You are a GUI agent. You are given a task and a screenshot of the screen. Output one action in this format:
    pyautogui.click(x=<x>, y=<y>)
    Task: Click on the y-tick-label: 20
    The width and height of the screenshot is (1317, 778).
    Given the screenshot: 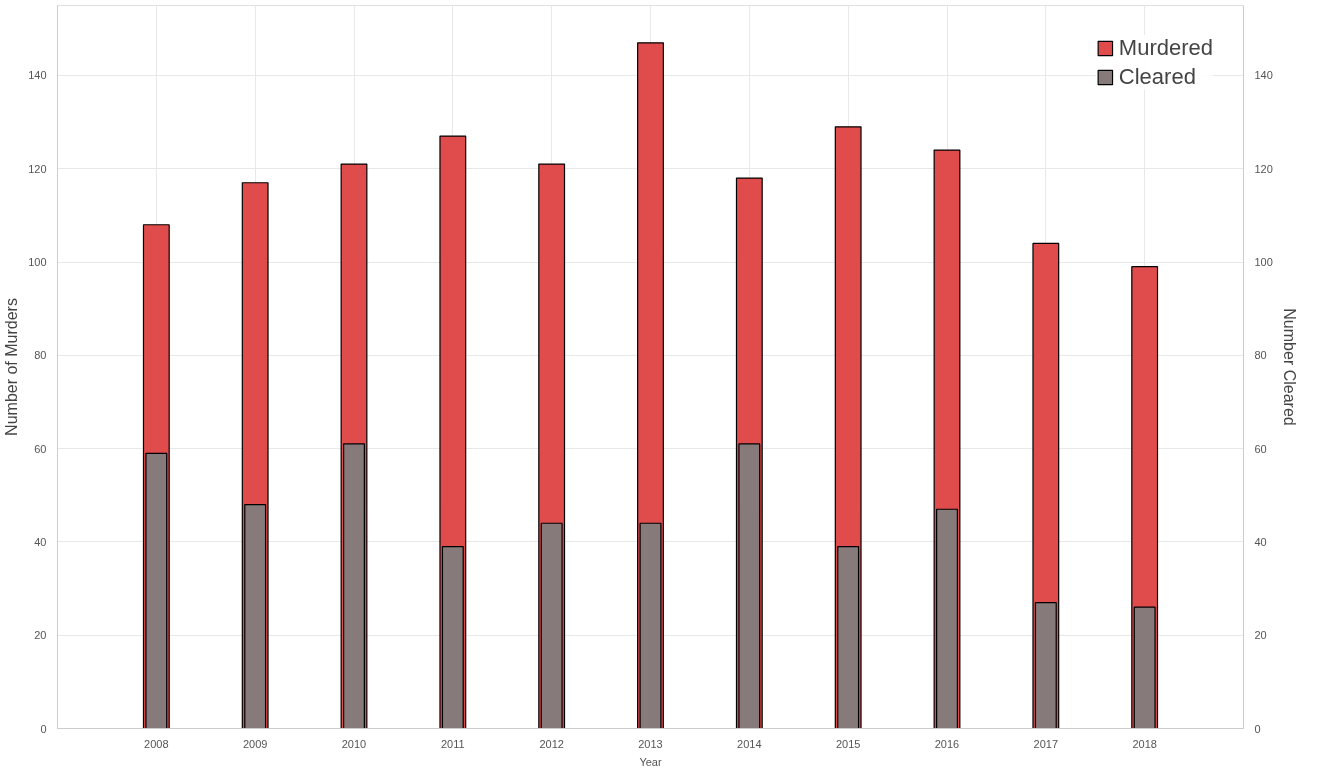 What is the action you would take?
    pyautogui.click(x=40, y=635)
    